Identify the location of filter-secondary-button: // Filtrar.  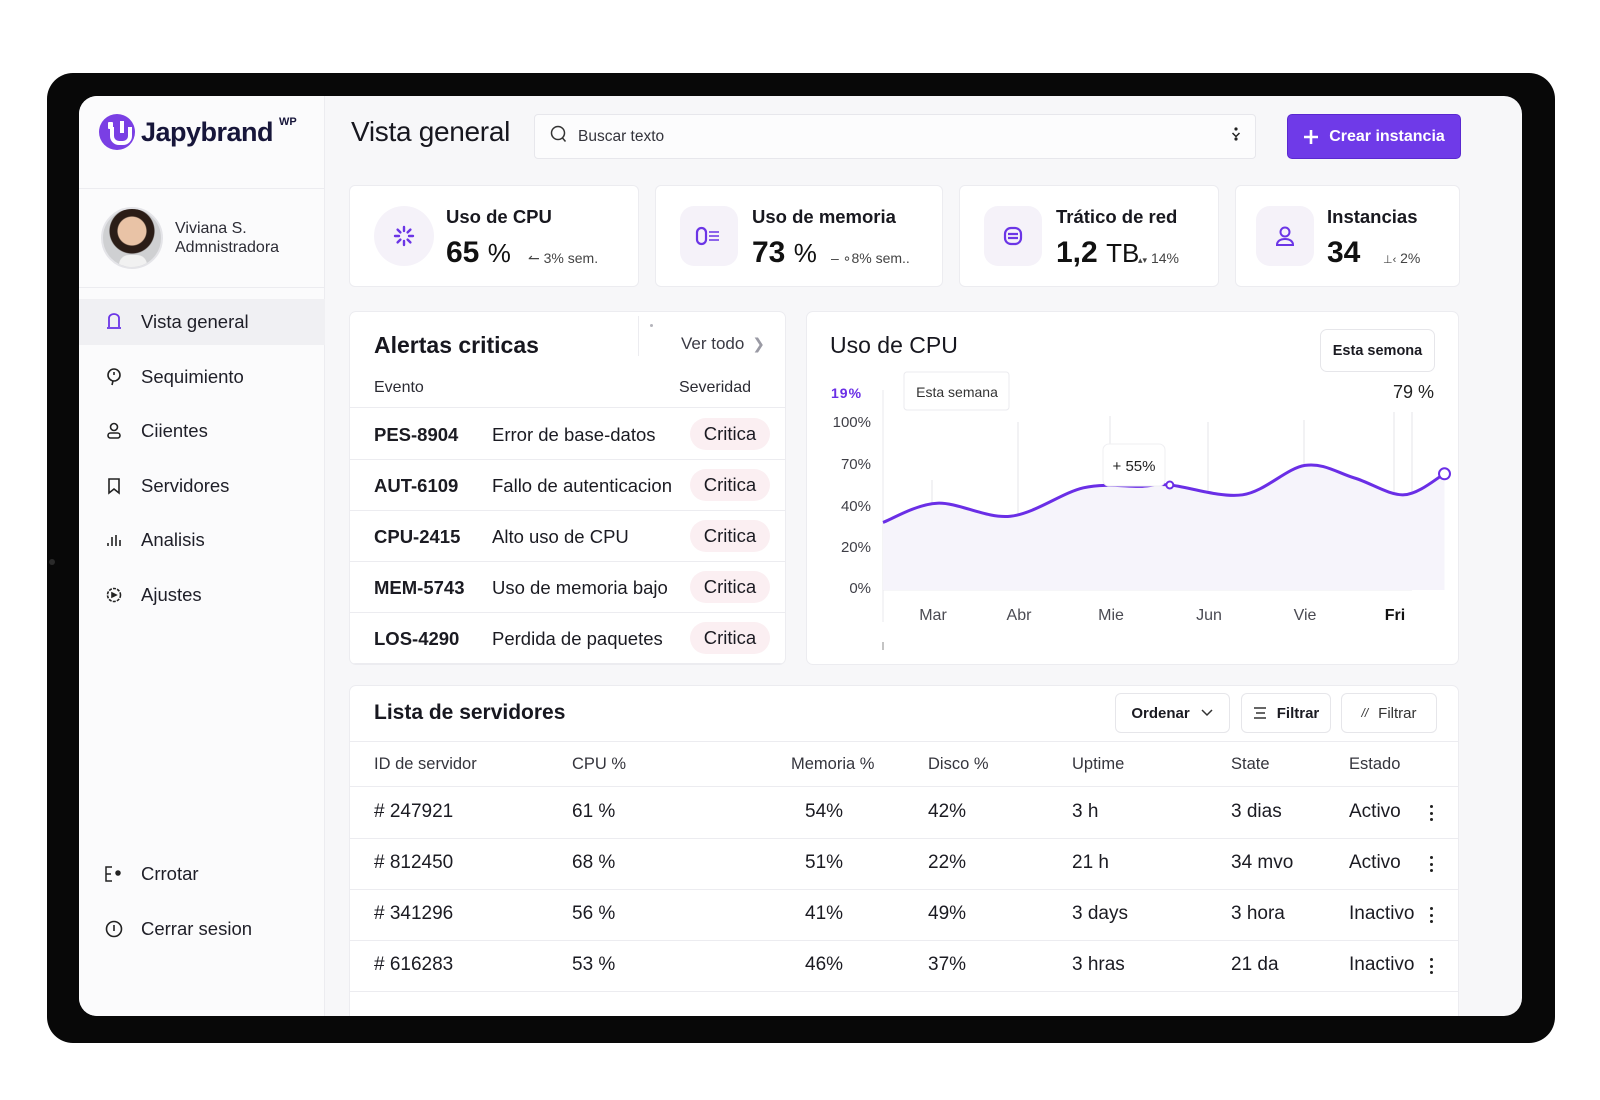
(1389, 713).